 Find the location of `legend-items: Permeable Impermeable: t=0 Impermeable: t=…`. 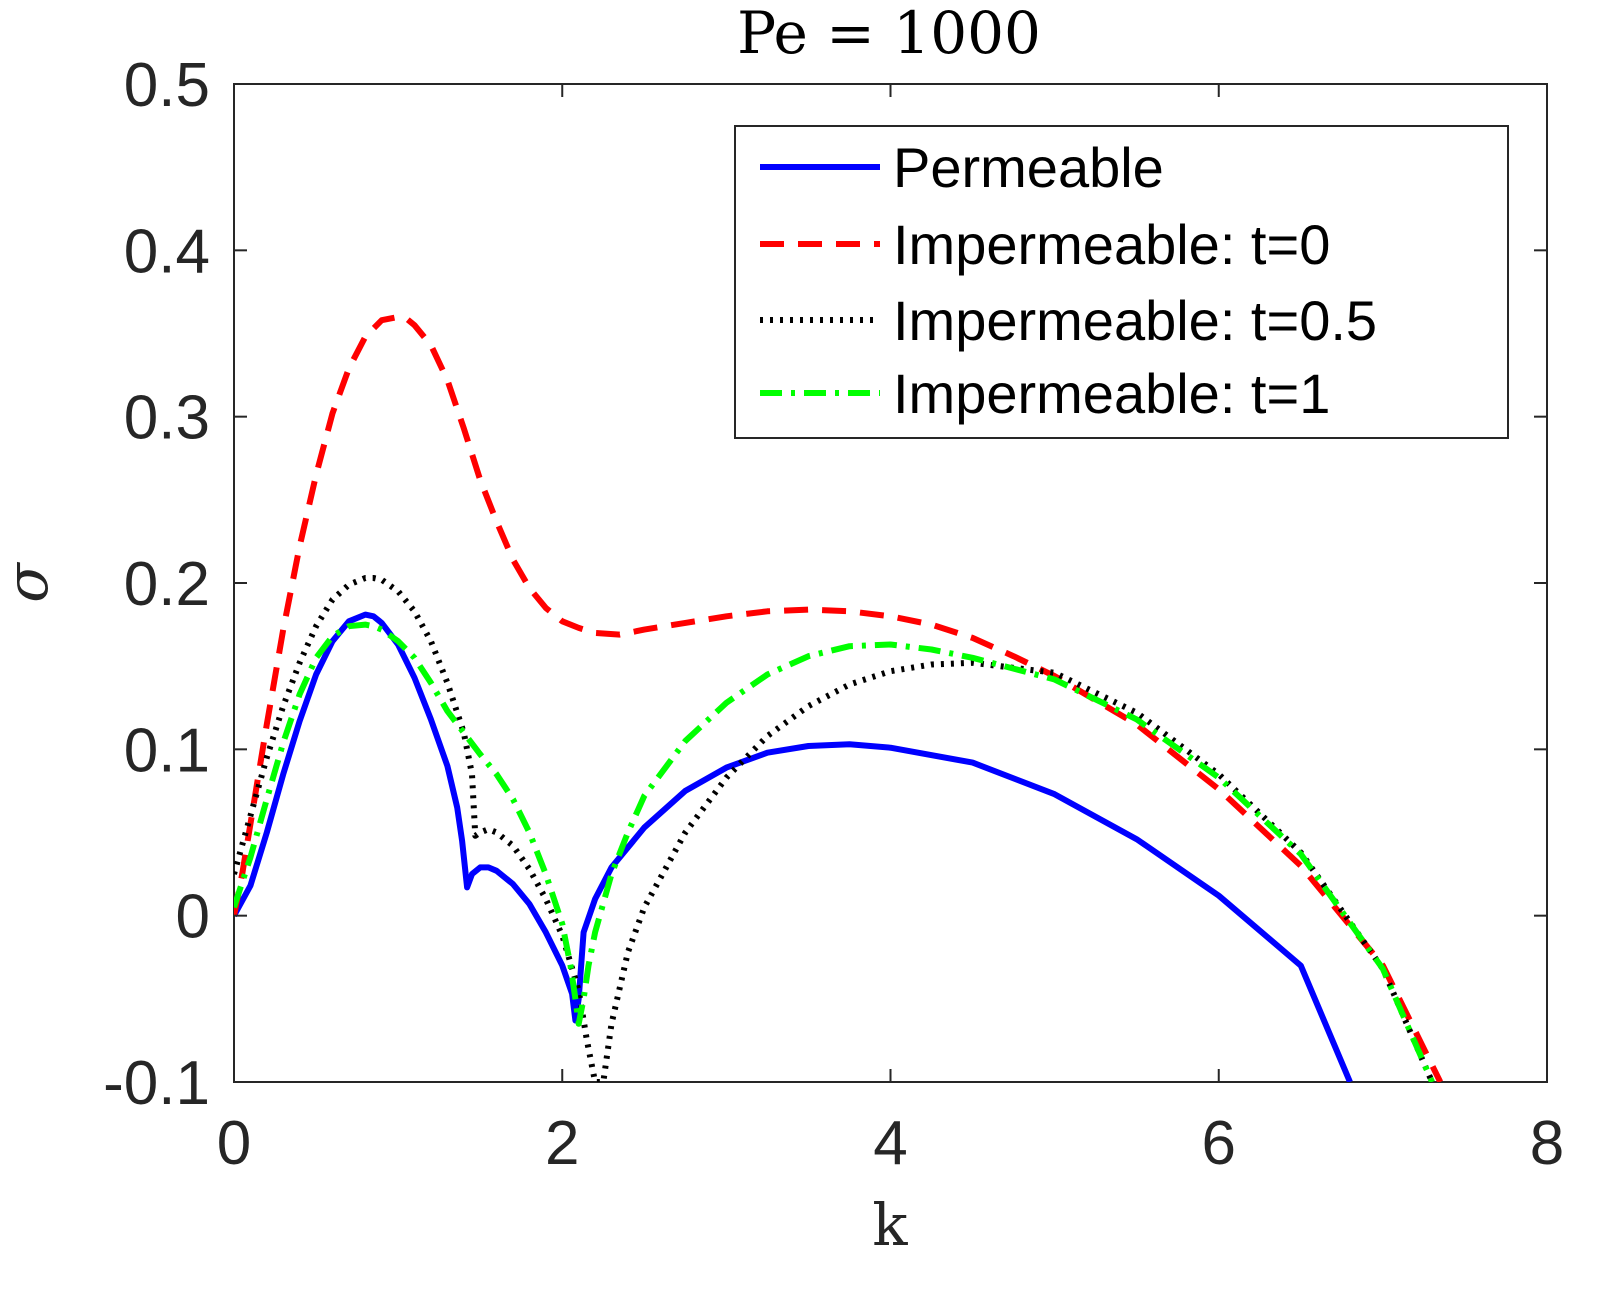

legend-items: Permeable Impermeable: t=0 Impermeable: t=… is located at coordinates (1068, 280).